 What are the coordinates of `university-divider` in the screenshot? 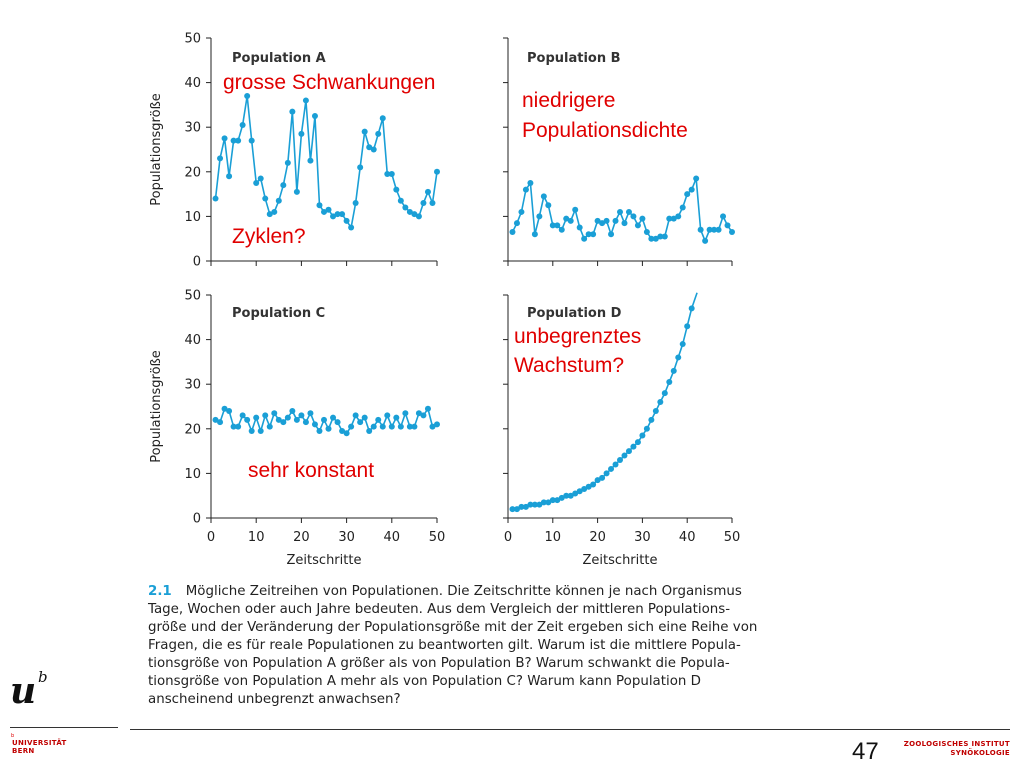 It's located at (64, 727).